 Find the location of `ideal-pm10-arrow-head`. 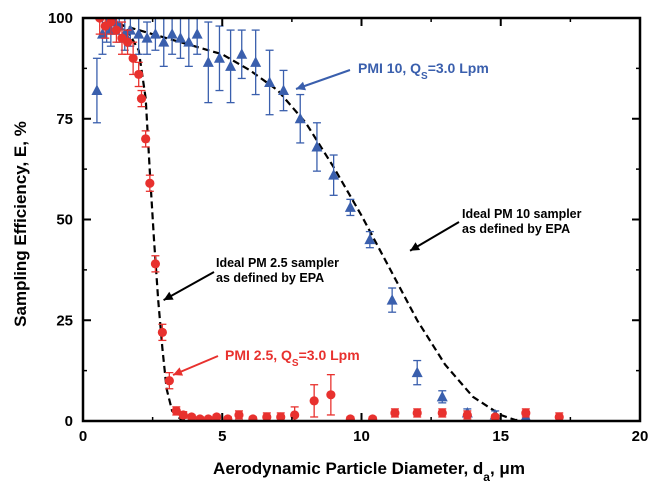

ideal-pm10-arrow-head is located at coordinates (415, 246).